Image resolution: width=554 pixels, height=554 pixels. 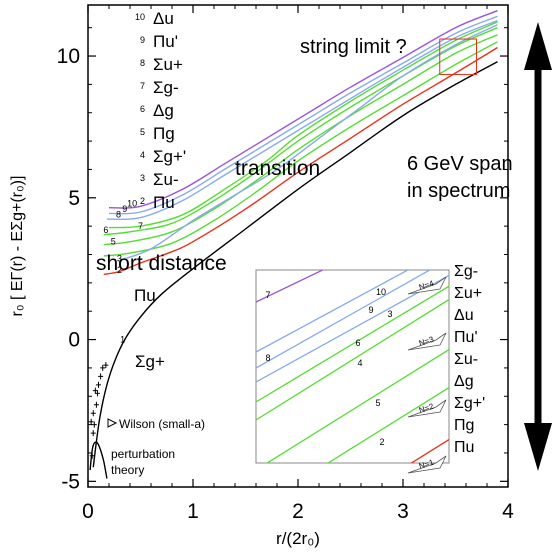 What do you see at coordinates (298, 511) in the screenshot?
I see `x-tick-label: 2` at bounding box center [298, 511].